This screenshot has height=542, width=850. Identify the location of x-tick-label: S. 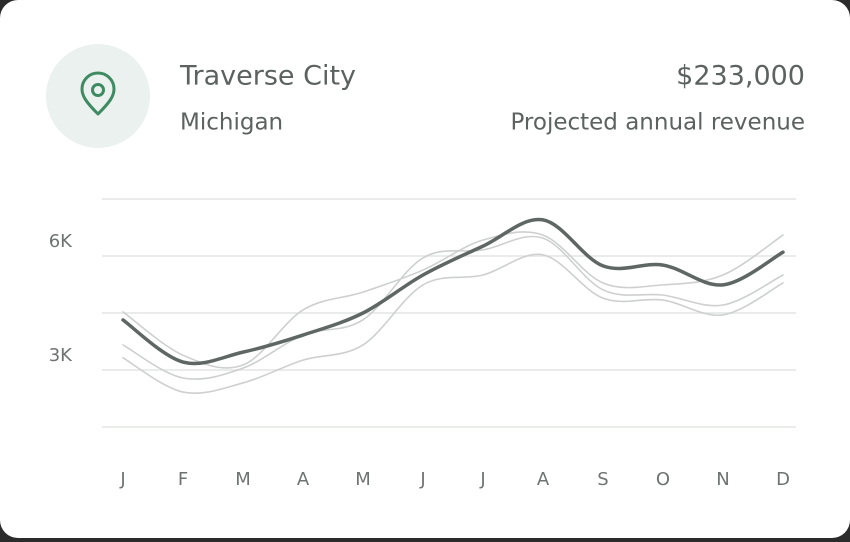
(602, 479).